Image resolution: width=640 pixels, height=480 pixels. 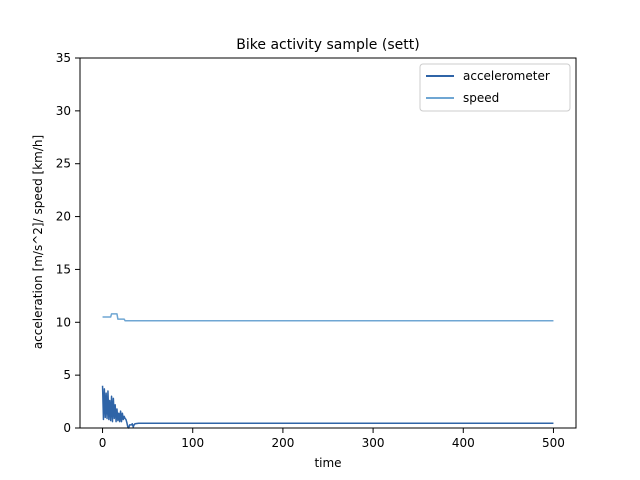 What do you see at coordinates (63, 322) in the screenshot?
I see `y-tick-label: 10` at bounding box center [63, 322].